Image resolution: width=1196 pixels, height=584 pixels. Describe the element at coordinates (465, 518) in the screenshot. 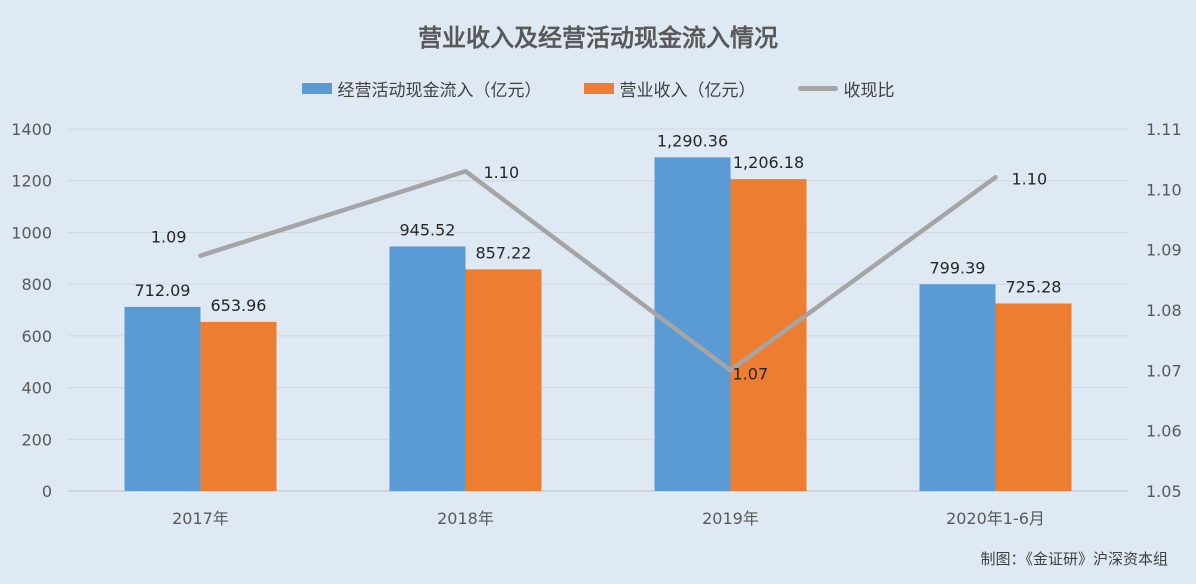

I see `x-tick-label: 2018年` at that location.